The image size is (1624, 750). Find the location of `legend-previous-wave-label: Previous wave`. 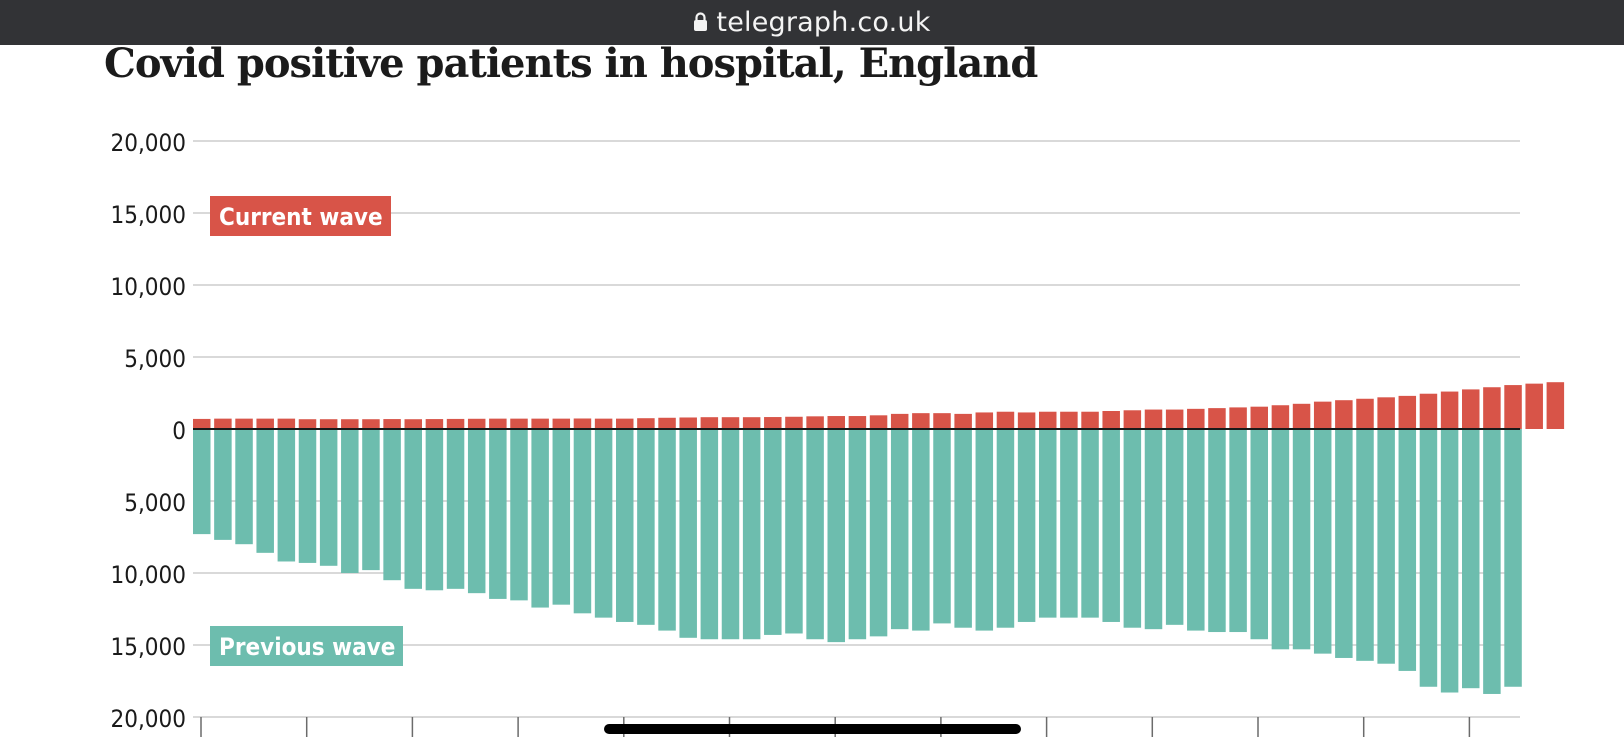

legend-previous-wave-label: Previous wave is located at coordinates (307, 647).